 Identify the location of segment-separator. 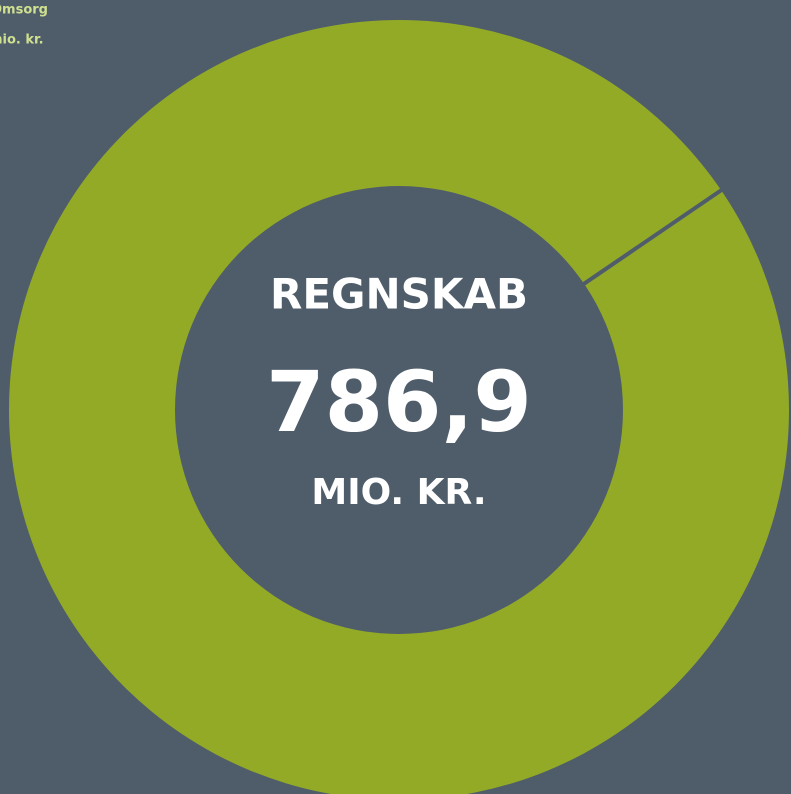
(653, 236).